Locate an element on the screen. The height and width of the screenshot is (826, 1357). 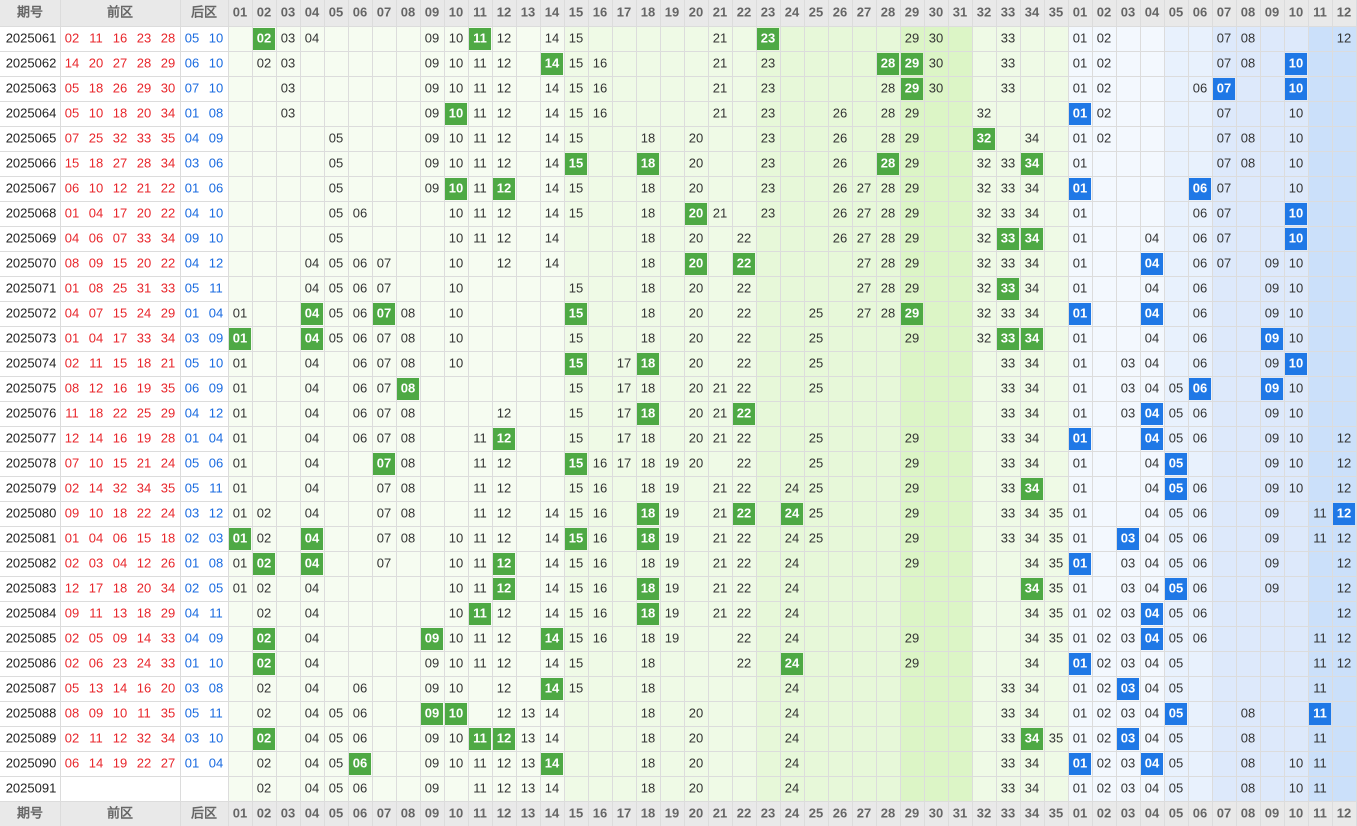
hit-number: 32 is located at coordinates (984, 137).